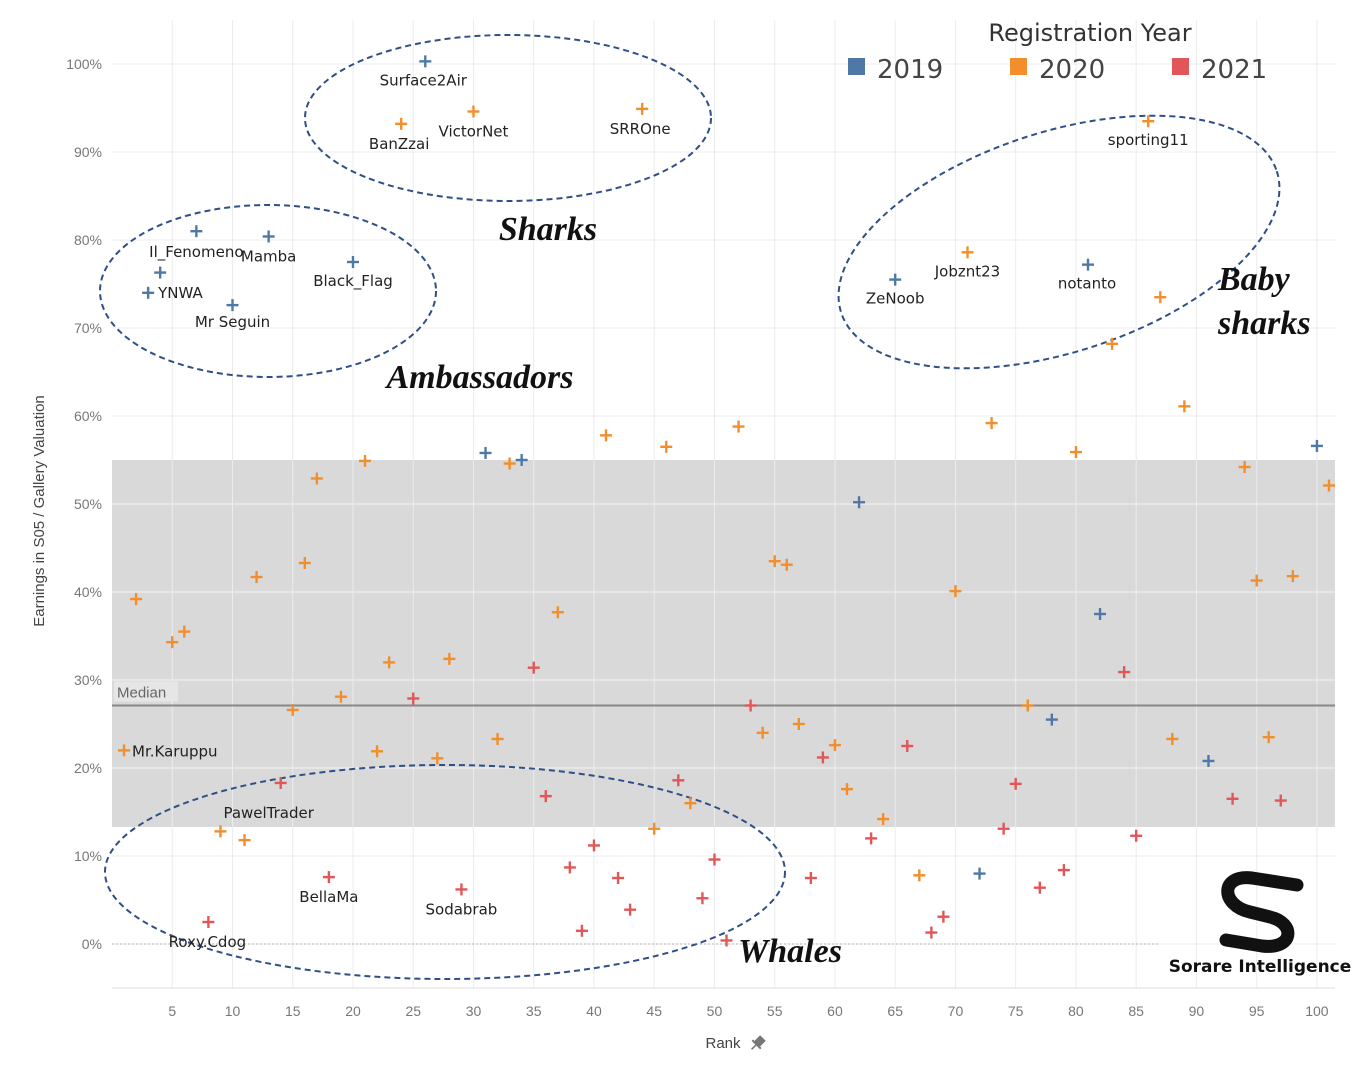 The image size is (1362, 1080). I want to click on group-label: Sharks, so click(548, 229).